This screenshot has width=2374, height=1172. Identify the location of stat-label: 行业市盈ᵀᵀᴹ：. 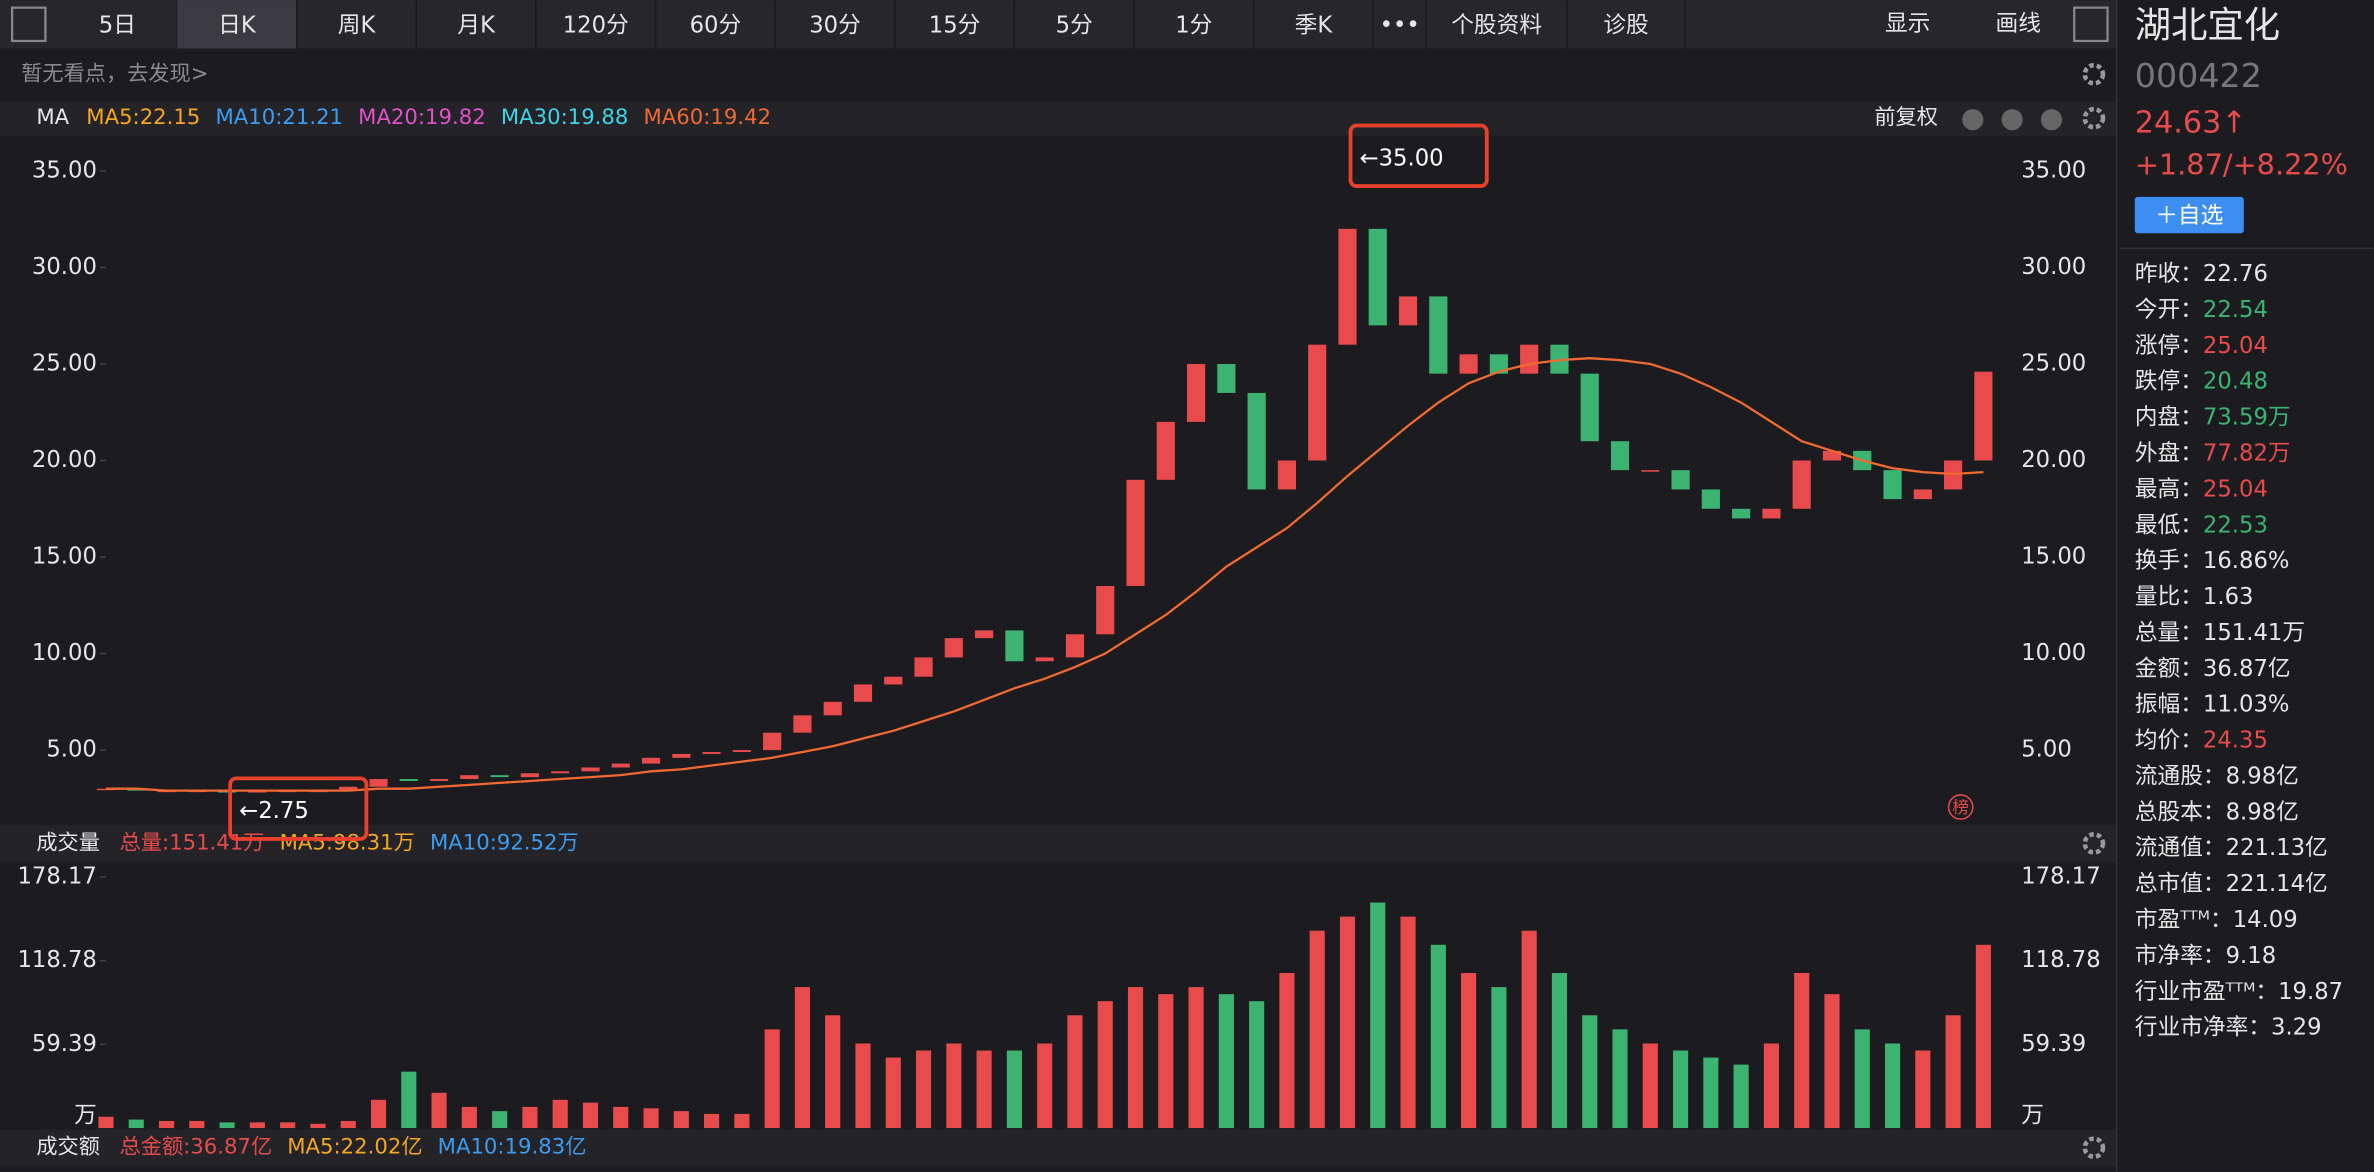
(2206, 991).